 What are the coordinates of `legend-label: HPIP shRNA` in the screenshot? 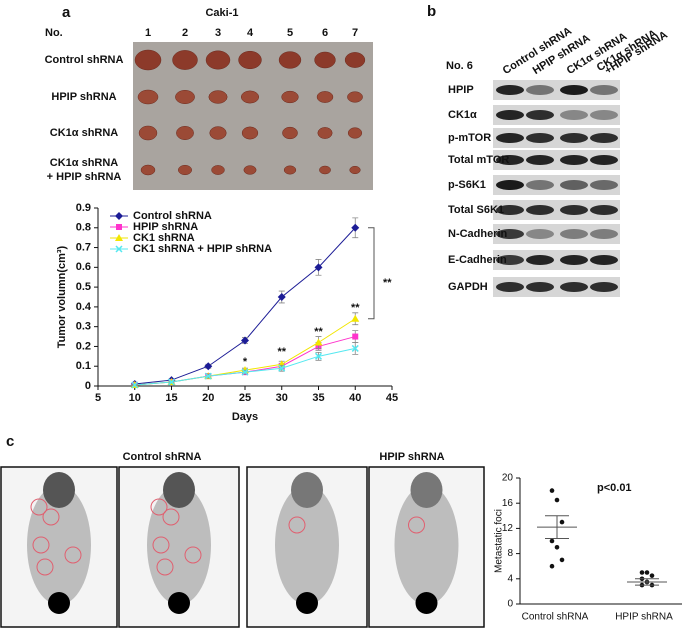 It's located at (165, 227).